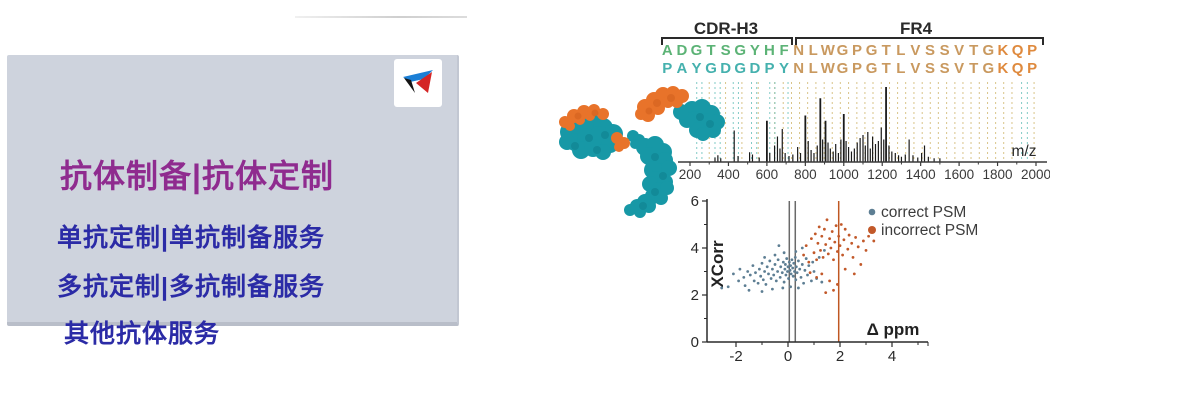 The image size is (1200, 400). Describe the element at coordinates (642, 152) in the screenshot. I see `antibody-structure-illustration` at that location.